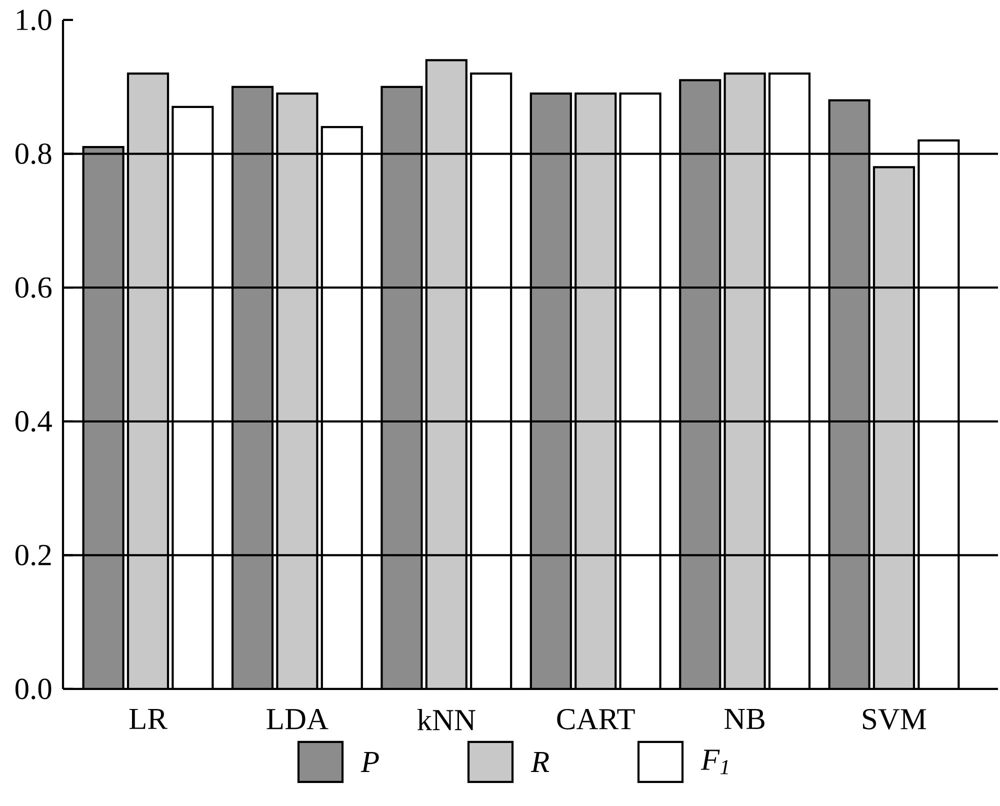 The height and width of the screenshot is (806, 1000). What do you see at coordinates (33, 421) in the screenshot?
I see `y-tick-label: 0.4` at bounding box center [33, 421].